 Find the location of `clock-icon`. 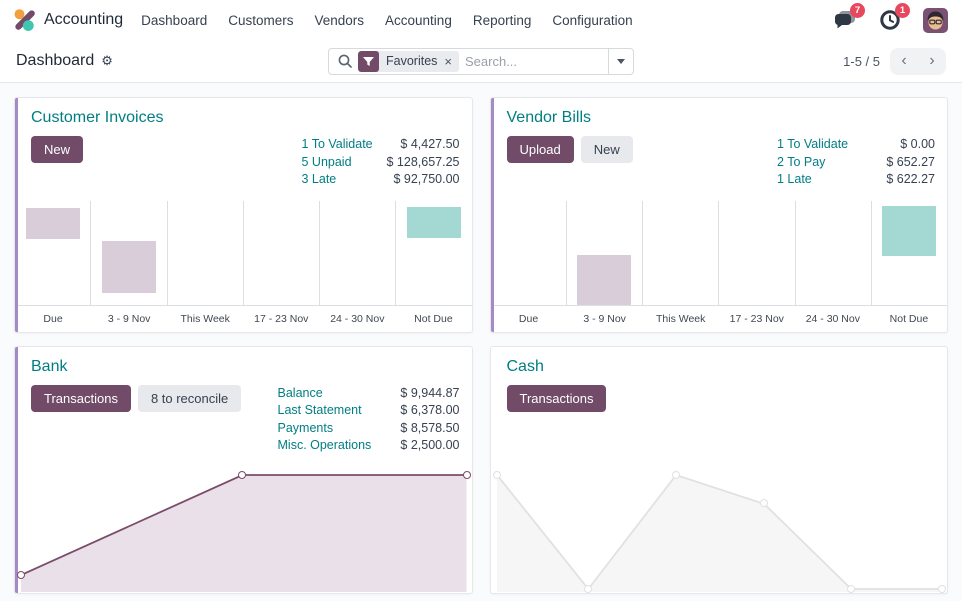

clock-icon is located at coordinates (890, 20).